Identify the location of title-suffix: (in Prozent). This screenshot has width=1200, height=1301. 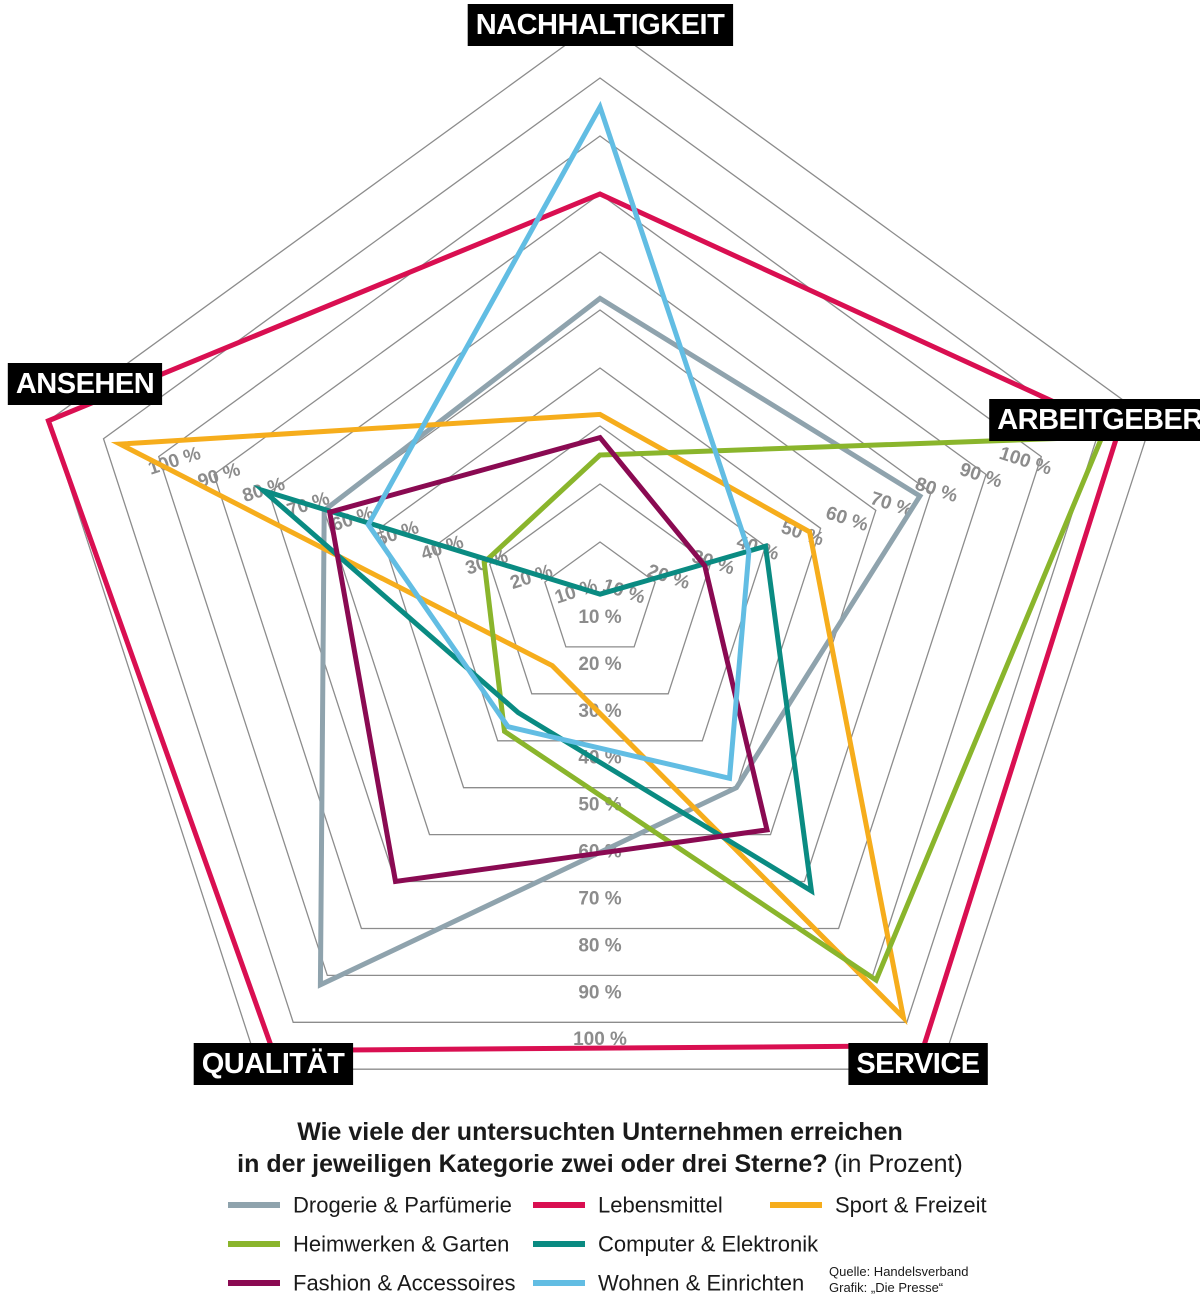
(898, 1164).